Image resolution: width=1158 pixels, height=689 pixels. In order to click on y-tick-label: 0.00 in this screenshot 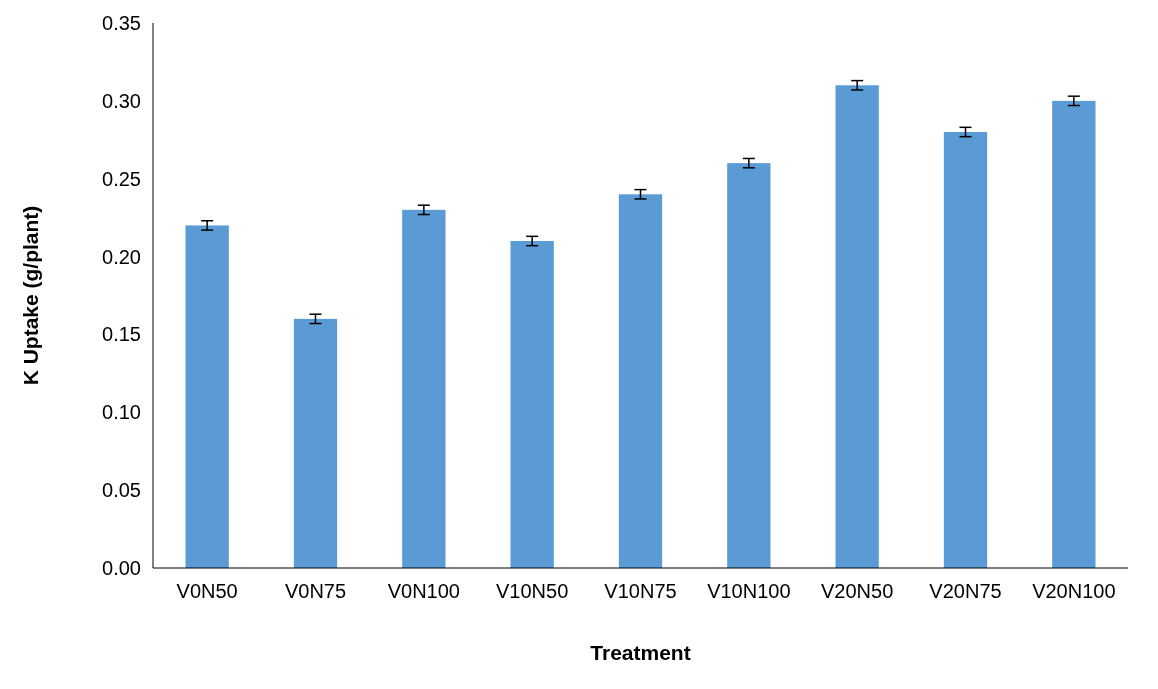, I will do `click(121, 568)`.